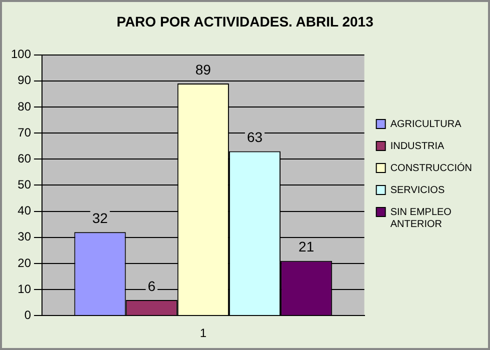 This screenshot has height=350, width=490. Describe the element at coordinates (21, 54) in the screenshot. I see `y-tick-label: 100` at that location.